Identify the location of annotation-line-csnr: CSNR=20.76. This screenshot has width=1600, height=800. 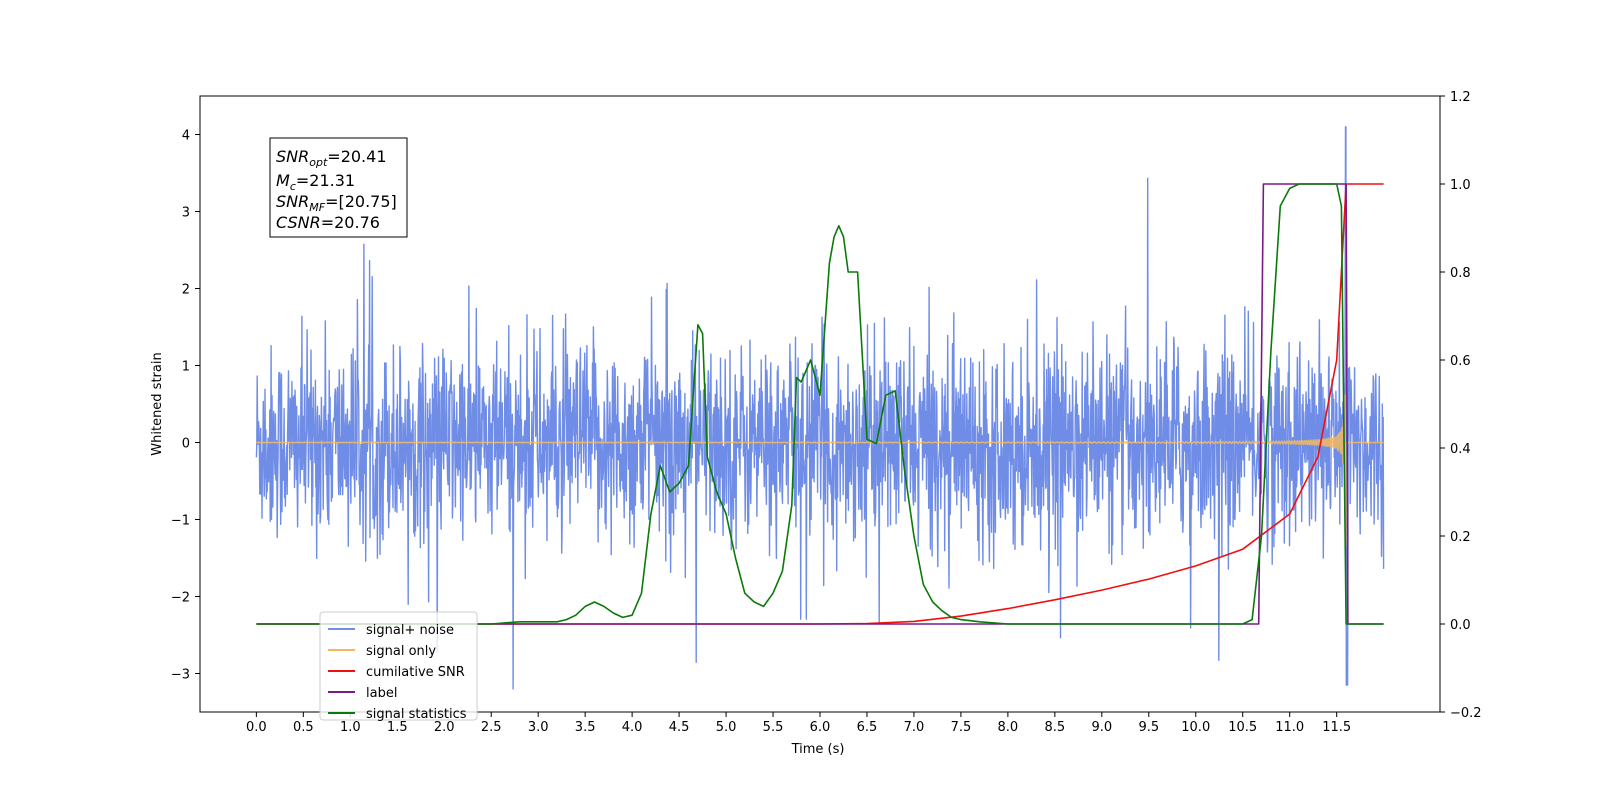
(328, 222).